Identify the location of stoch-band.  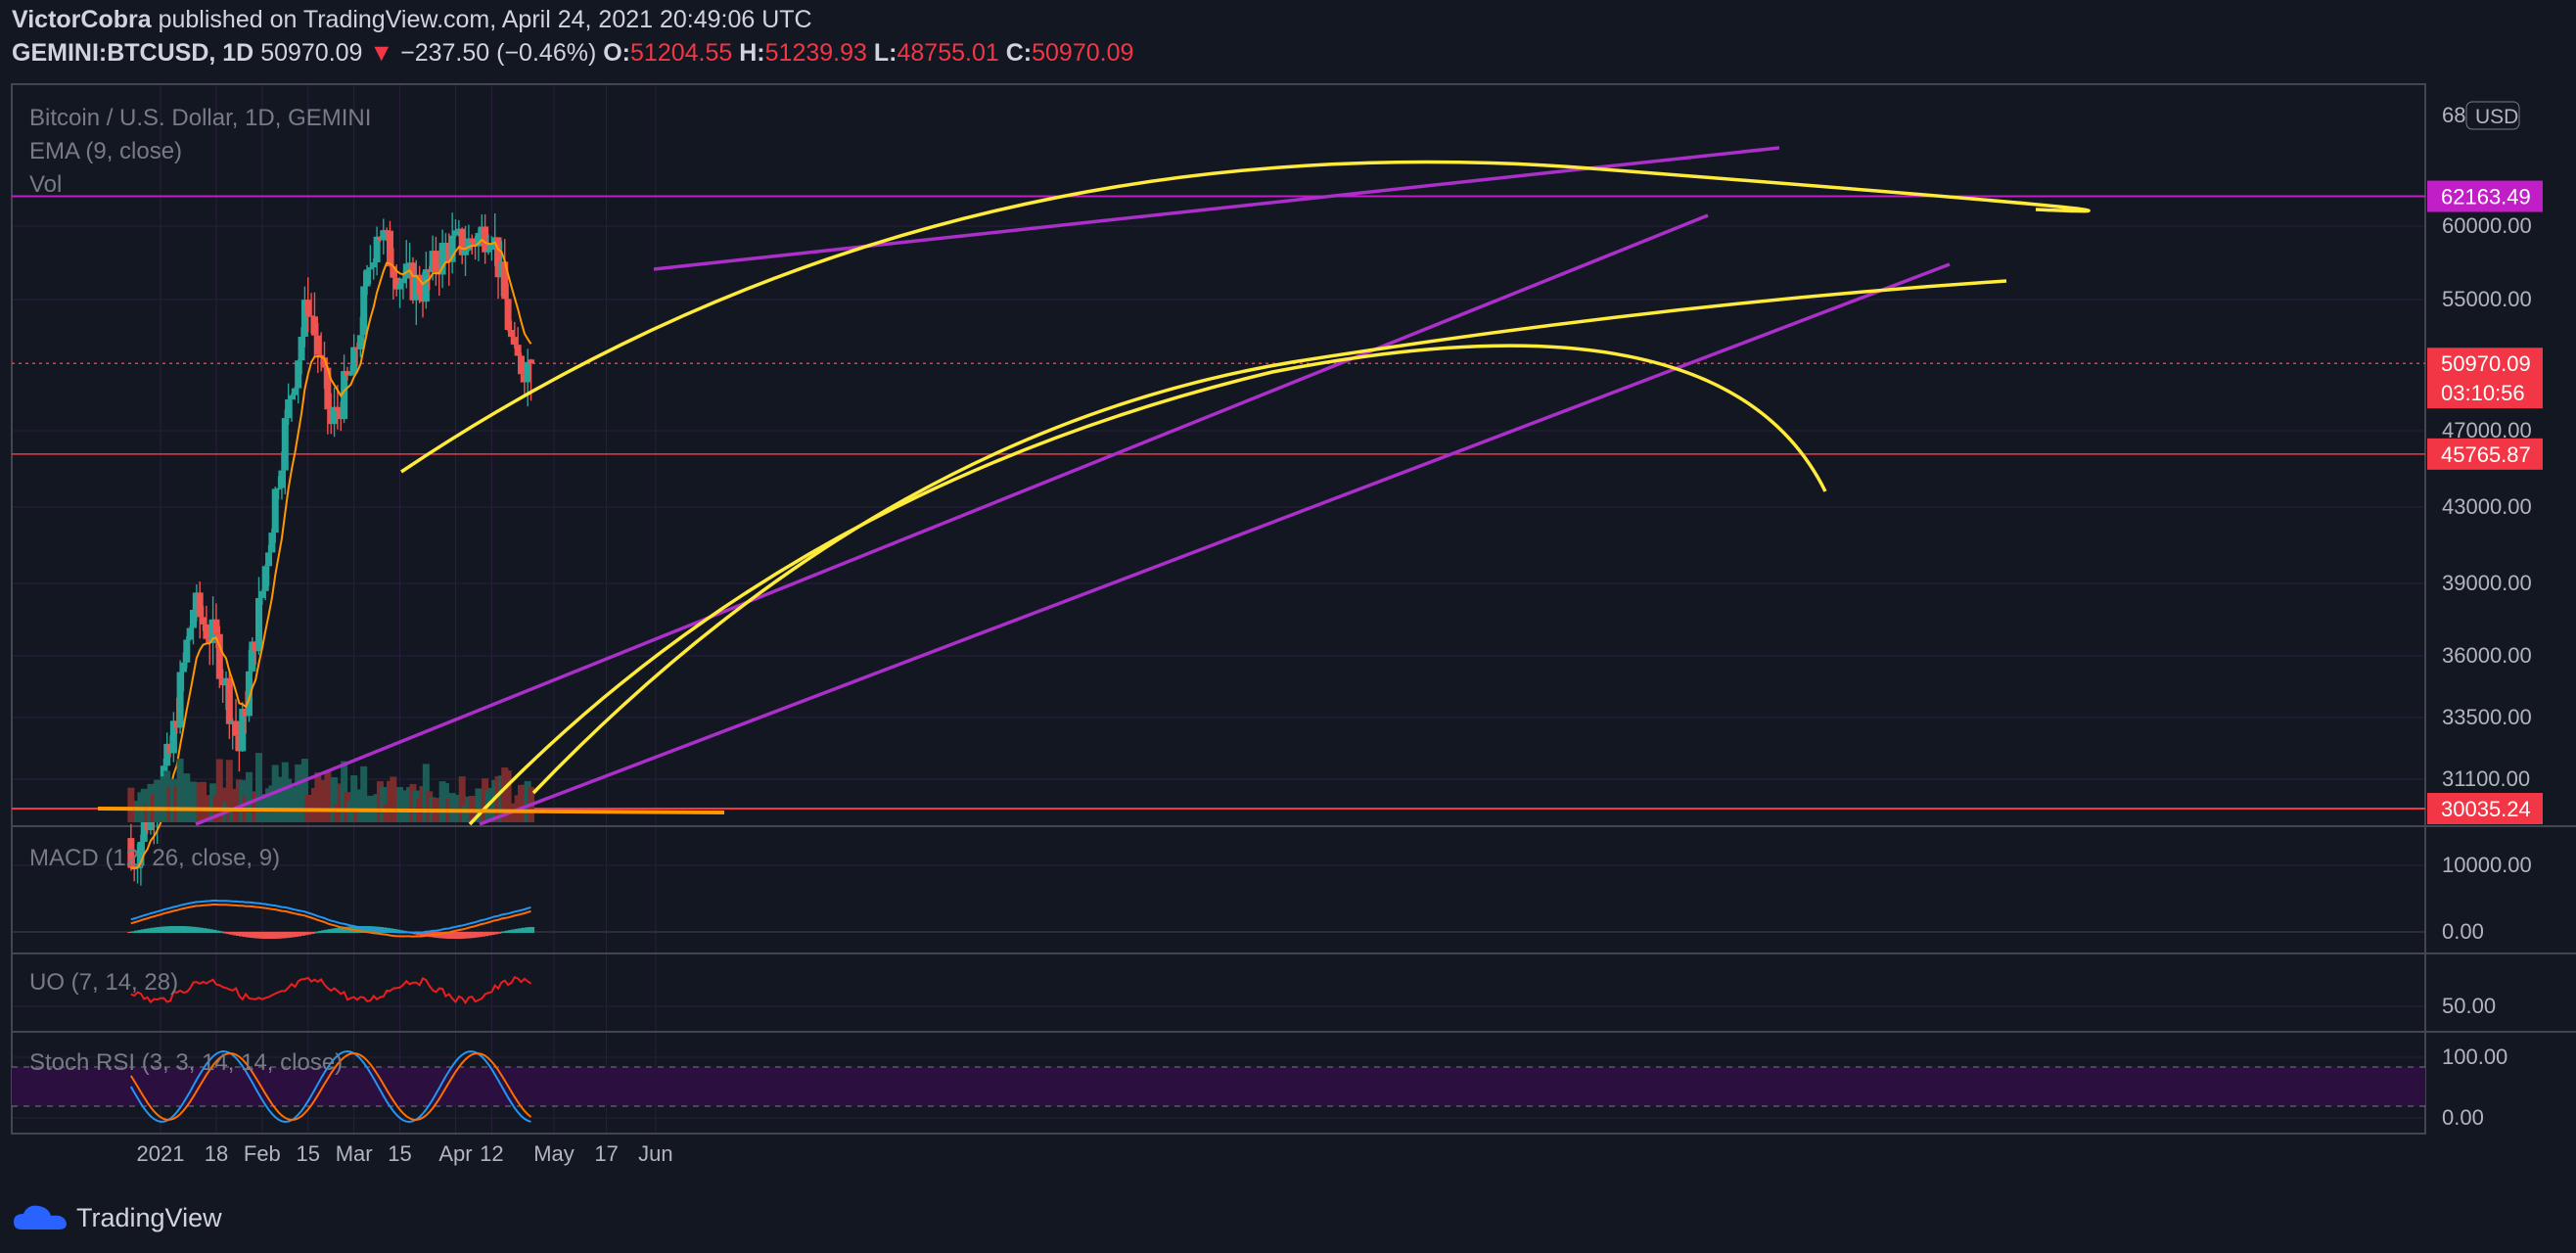
(1218, 1086).